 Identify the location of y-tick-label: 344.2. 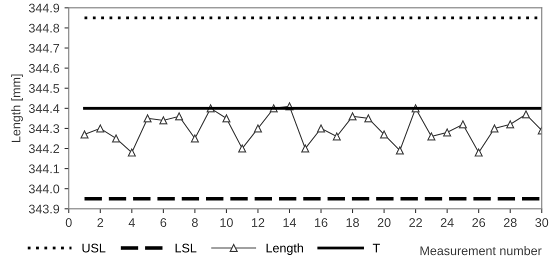
(44, 149).